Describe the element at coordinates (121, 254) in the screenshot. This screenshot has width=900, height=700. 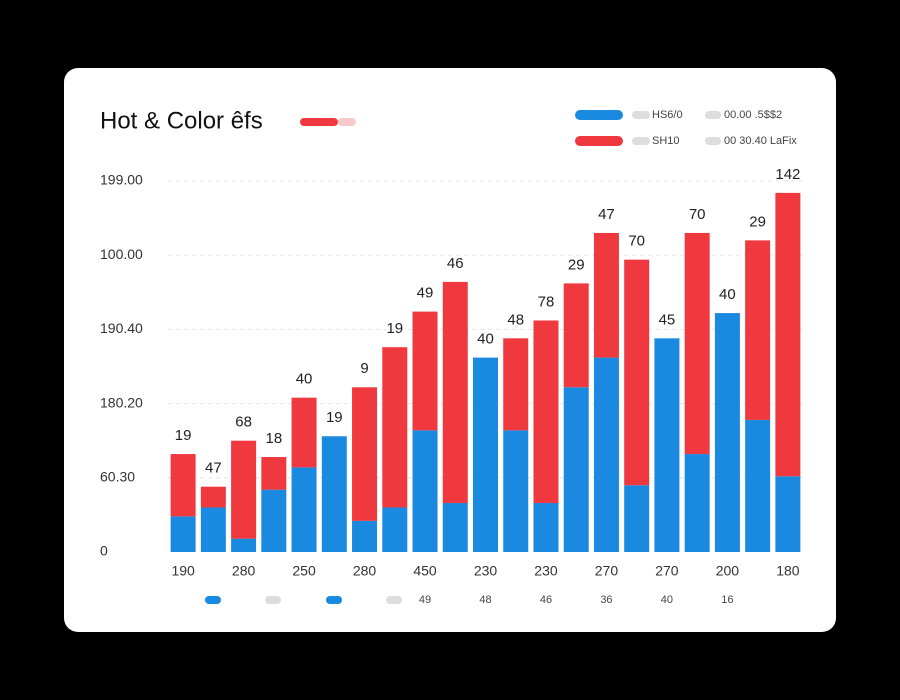
I see `y-tick-label: 100.00` at that location.